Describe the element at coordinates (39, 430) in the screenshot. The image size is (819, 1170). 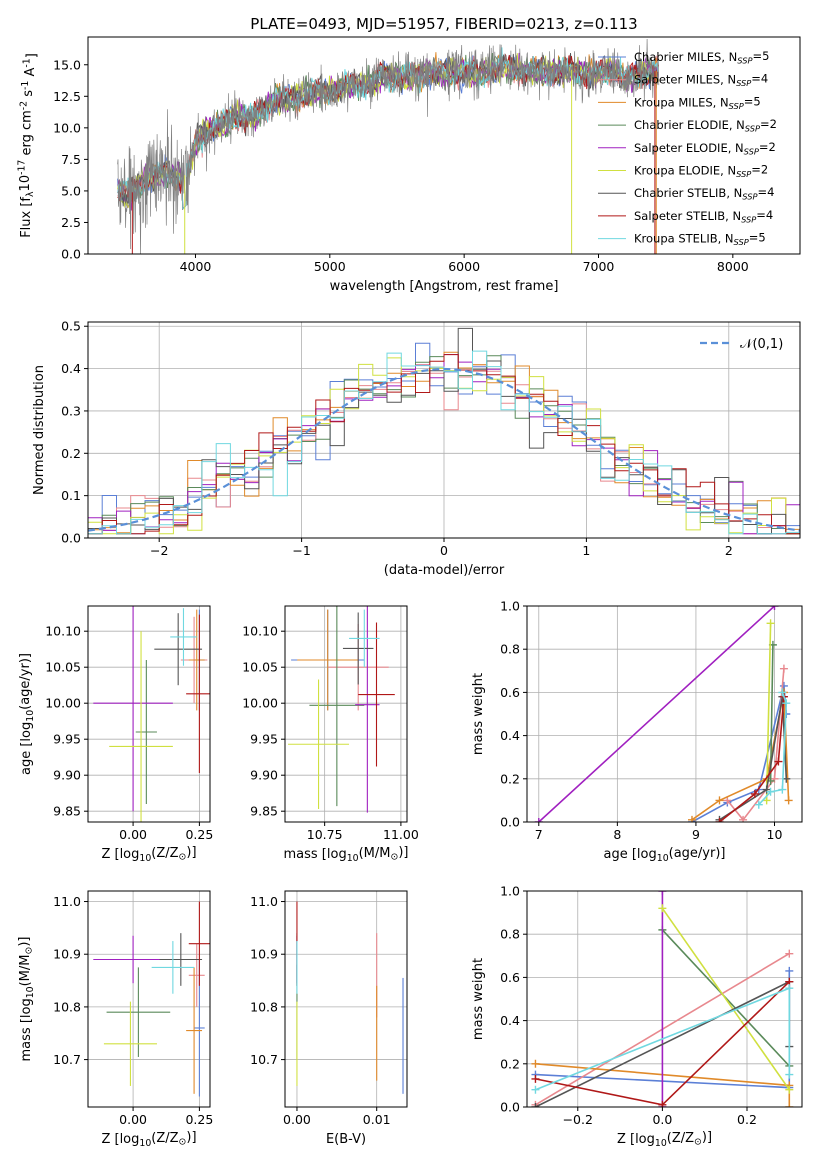
I see `y-axis-label: Normed distribution` at that location.